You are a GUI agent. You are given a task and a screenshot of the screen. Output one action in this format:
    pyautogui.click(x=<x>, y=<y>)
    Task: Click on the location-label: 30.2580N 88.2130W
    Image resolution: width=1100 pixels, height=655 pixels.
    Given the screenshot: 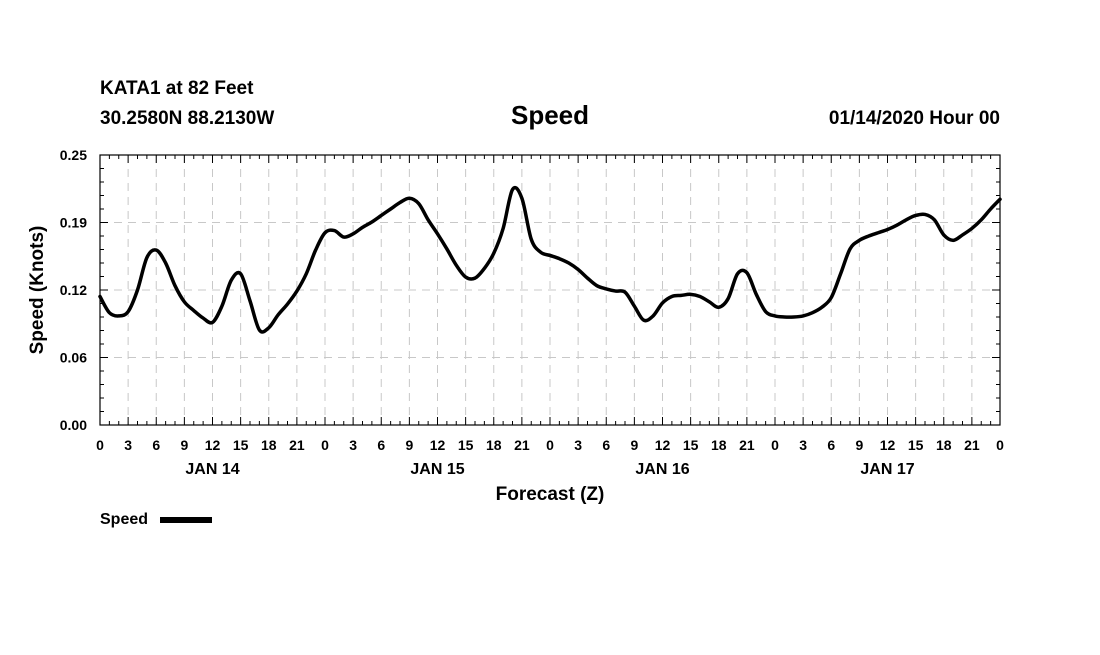 What is the action you would take?
    pyautogui.click(x=187, y=118)
    